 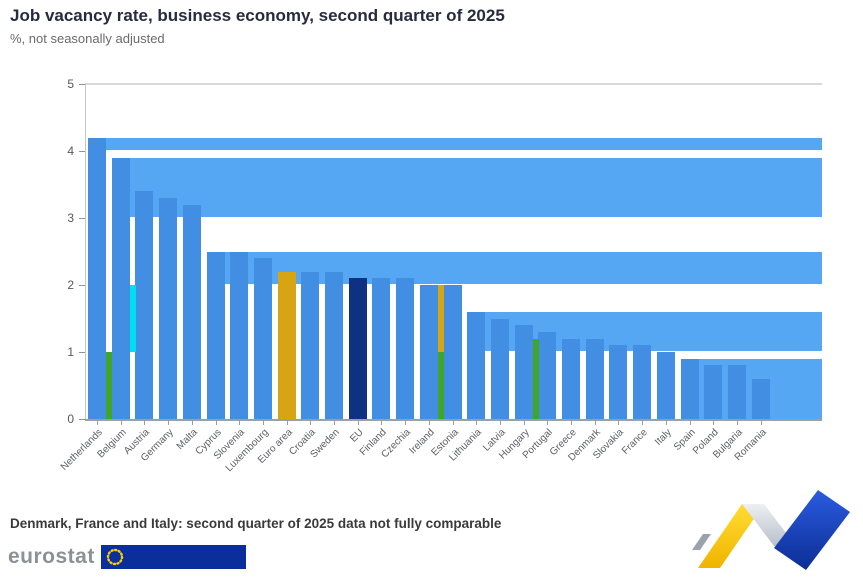 I want to click on y-tick-label: 5, so click(x=70, y=84).